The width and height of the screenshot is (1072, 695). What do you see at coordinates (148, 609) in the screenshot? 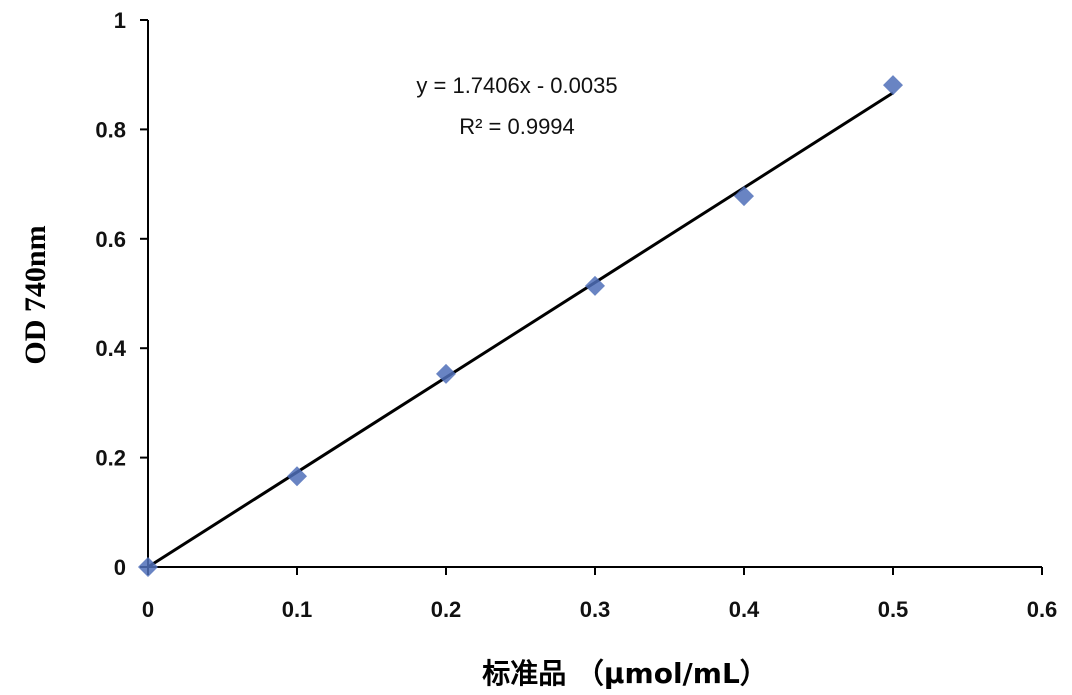
I see `x-tick-label: 0` at bounding box center [148, 609].